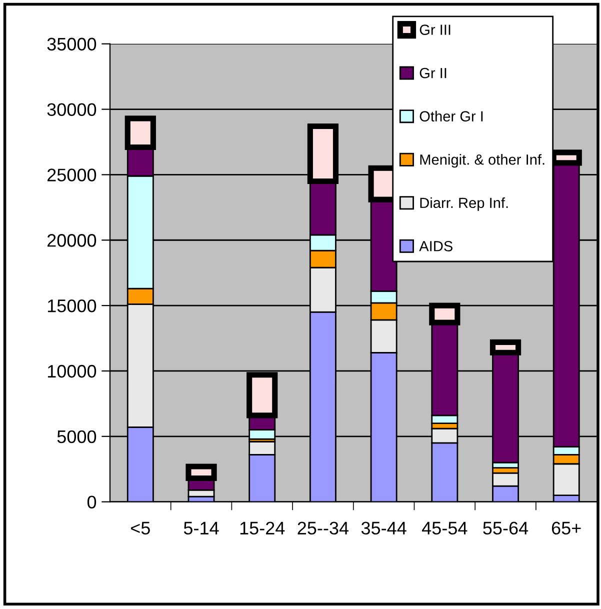 The image size is (601, 609). Describe the element at coordinates (383, 528) in the screenshot. I see `x-tick-label: 35-44` at that location.